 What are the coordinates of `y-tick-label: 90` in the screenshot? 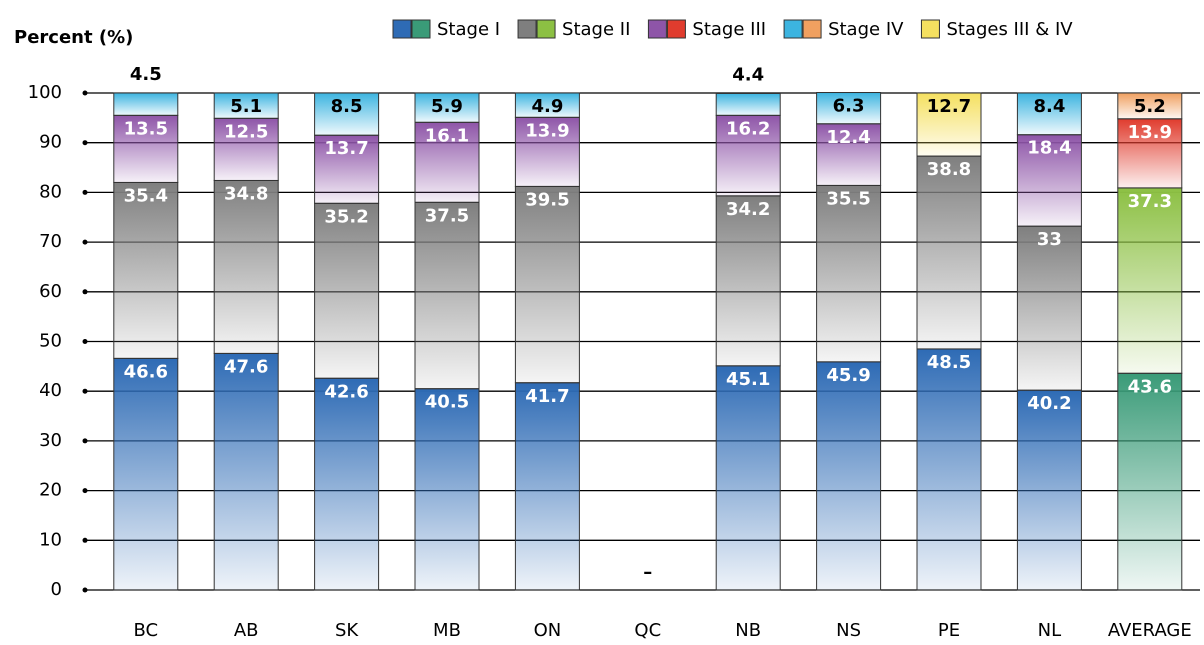 It's located at (50, 142).